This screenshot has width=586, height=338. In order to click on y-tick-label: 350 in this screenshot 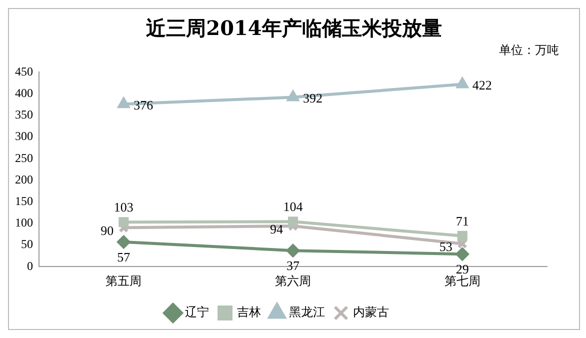, I will do `click(24, 115)`.